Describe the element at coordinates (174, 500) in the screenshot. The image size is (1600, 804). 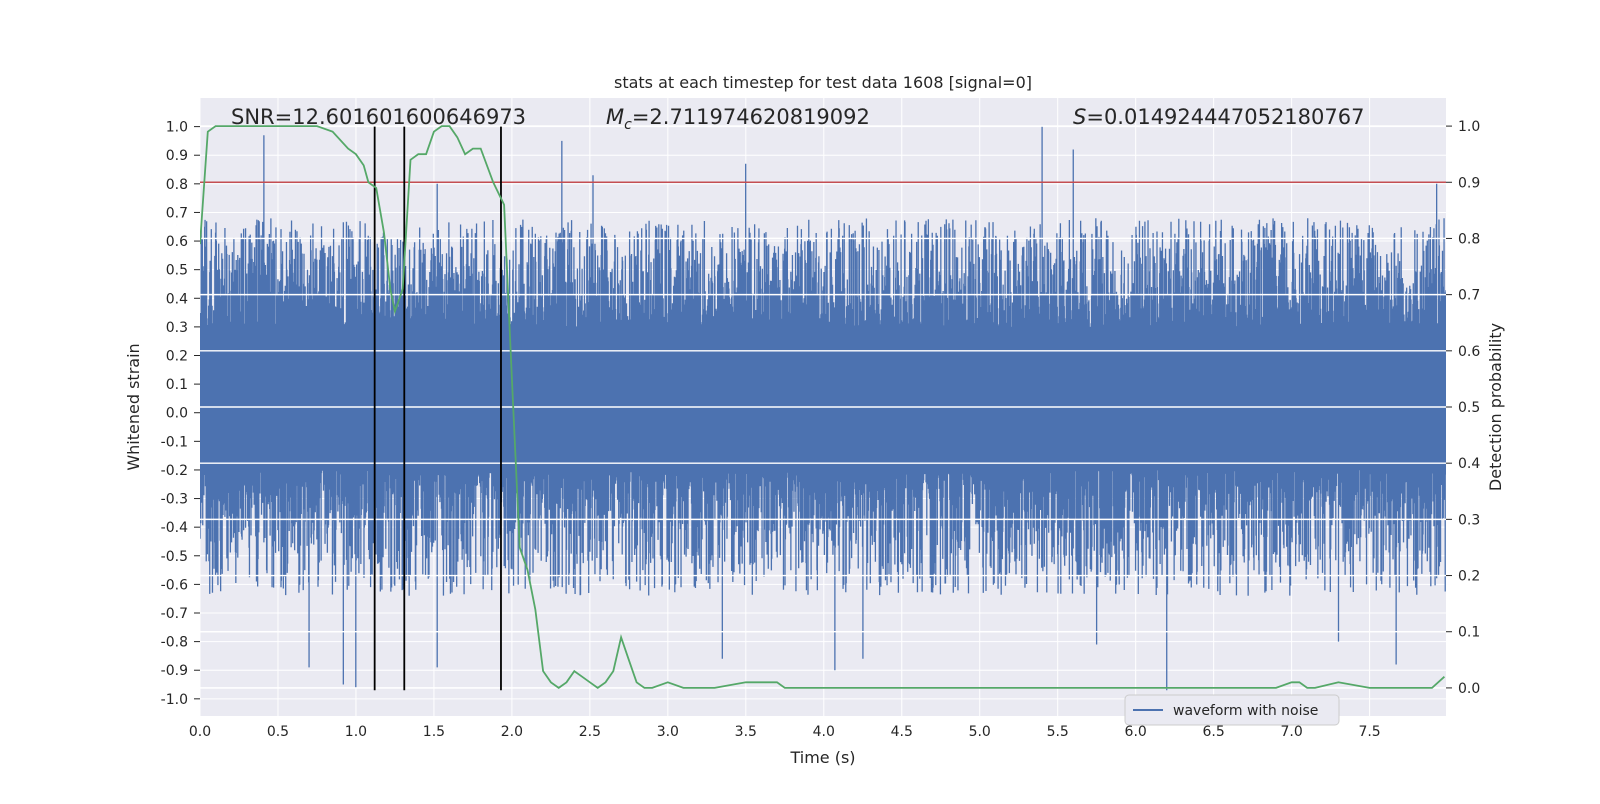
I see `y-tick-label: -0.3` at that location.